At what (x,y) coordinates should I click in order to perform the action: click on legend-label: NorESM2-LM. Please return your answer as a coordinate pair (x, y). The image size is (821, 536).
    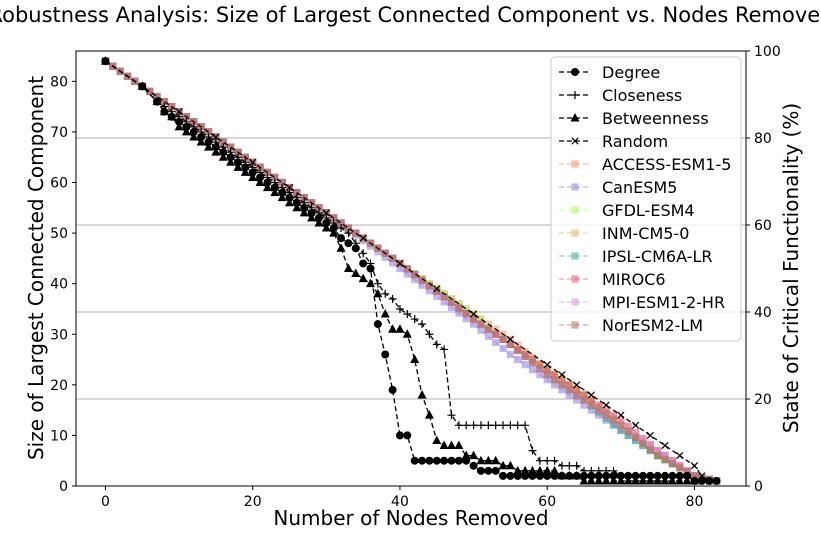
    Looking at the image, I should click on (652, 325).